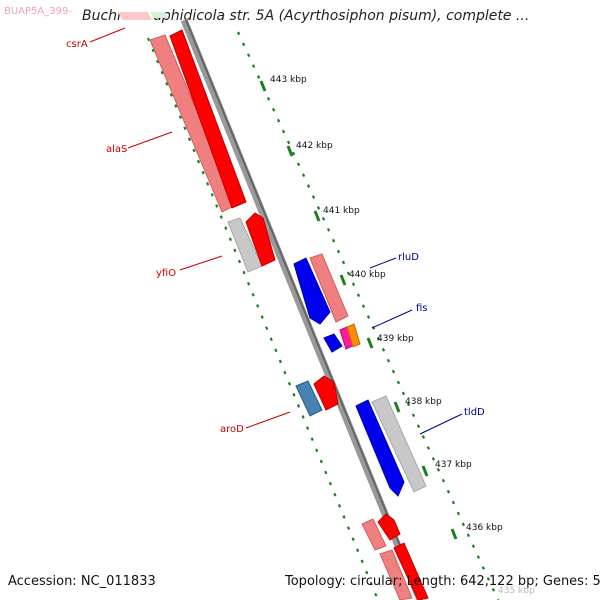  Describe the element at coordinates (135, 16) in the screenshot. I see `partial-feature-top` at that location.